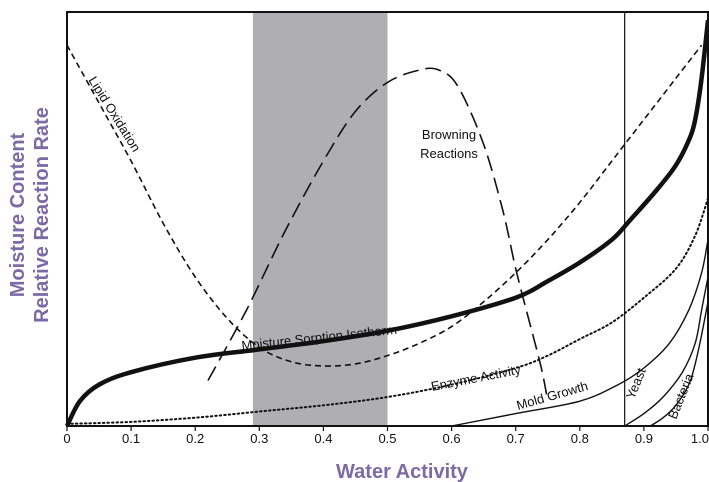  What do you see at coordinates (18, 214) in the screenshot?
I see `y-axis-title-line-1: Moisture Content` at bounding box center [18, 214].